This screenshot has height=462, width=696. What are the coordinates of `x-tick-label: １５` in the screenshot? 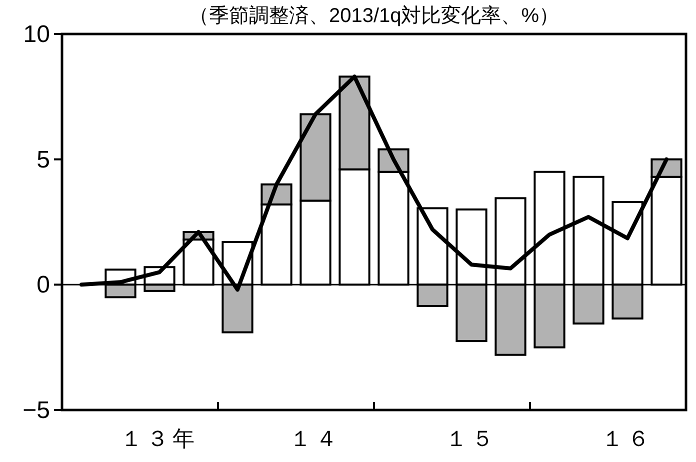 It's located at (472, 438).